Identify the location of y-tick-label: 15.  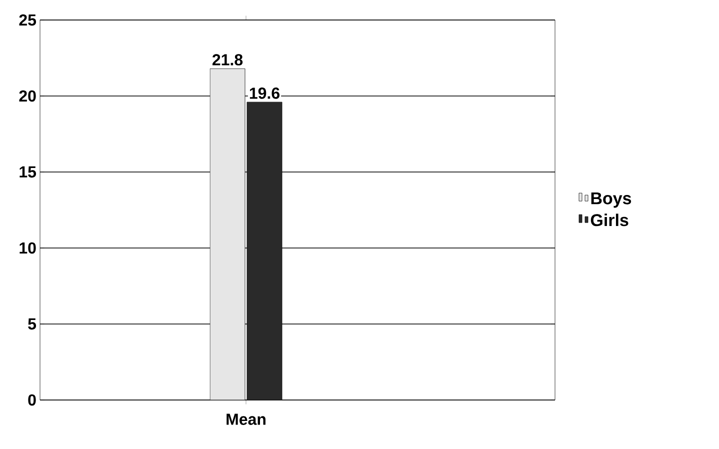
(28, 172).